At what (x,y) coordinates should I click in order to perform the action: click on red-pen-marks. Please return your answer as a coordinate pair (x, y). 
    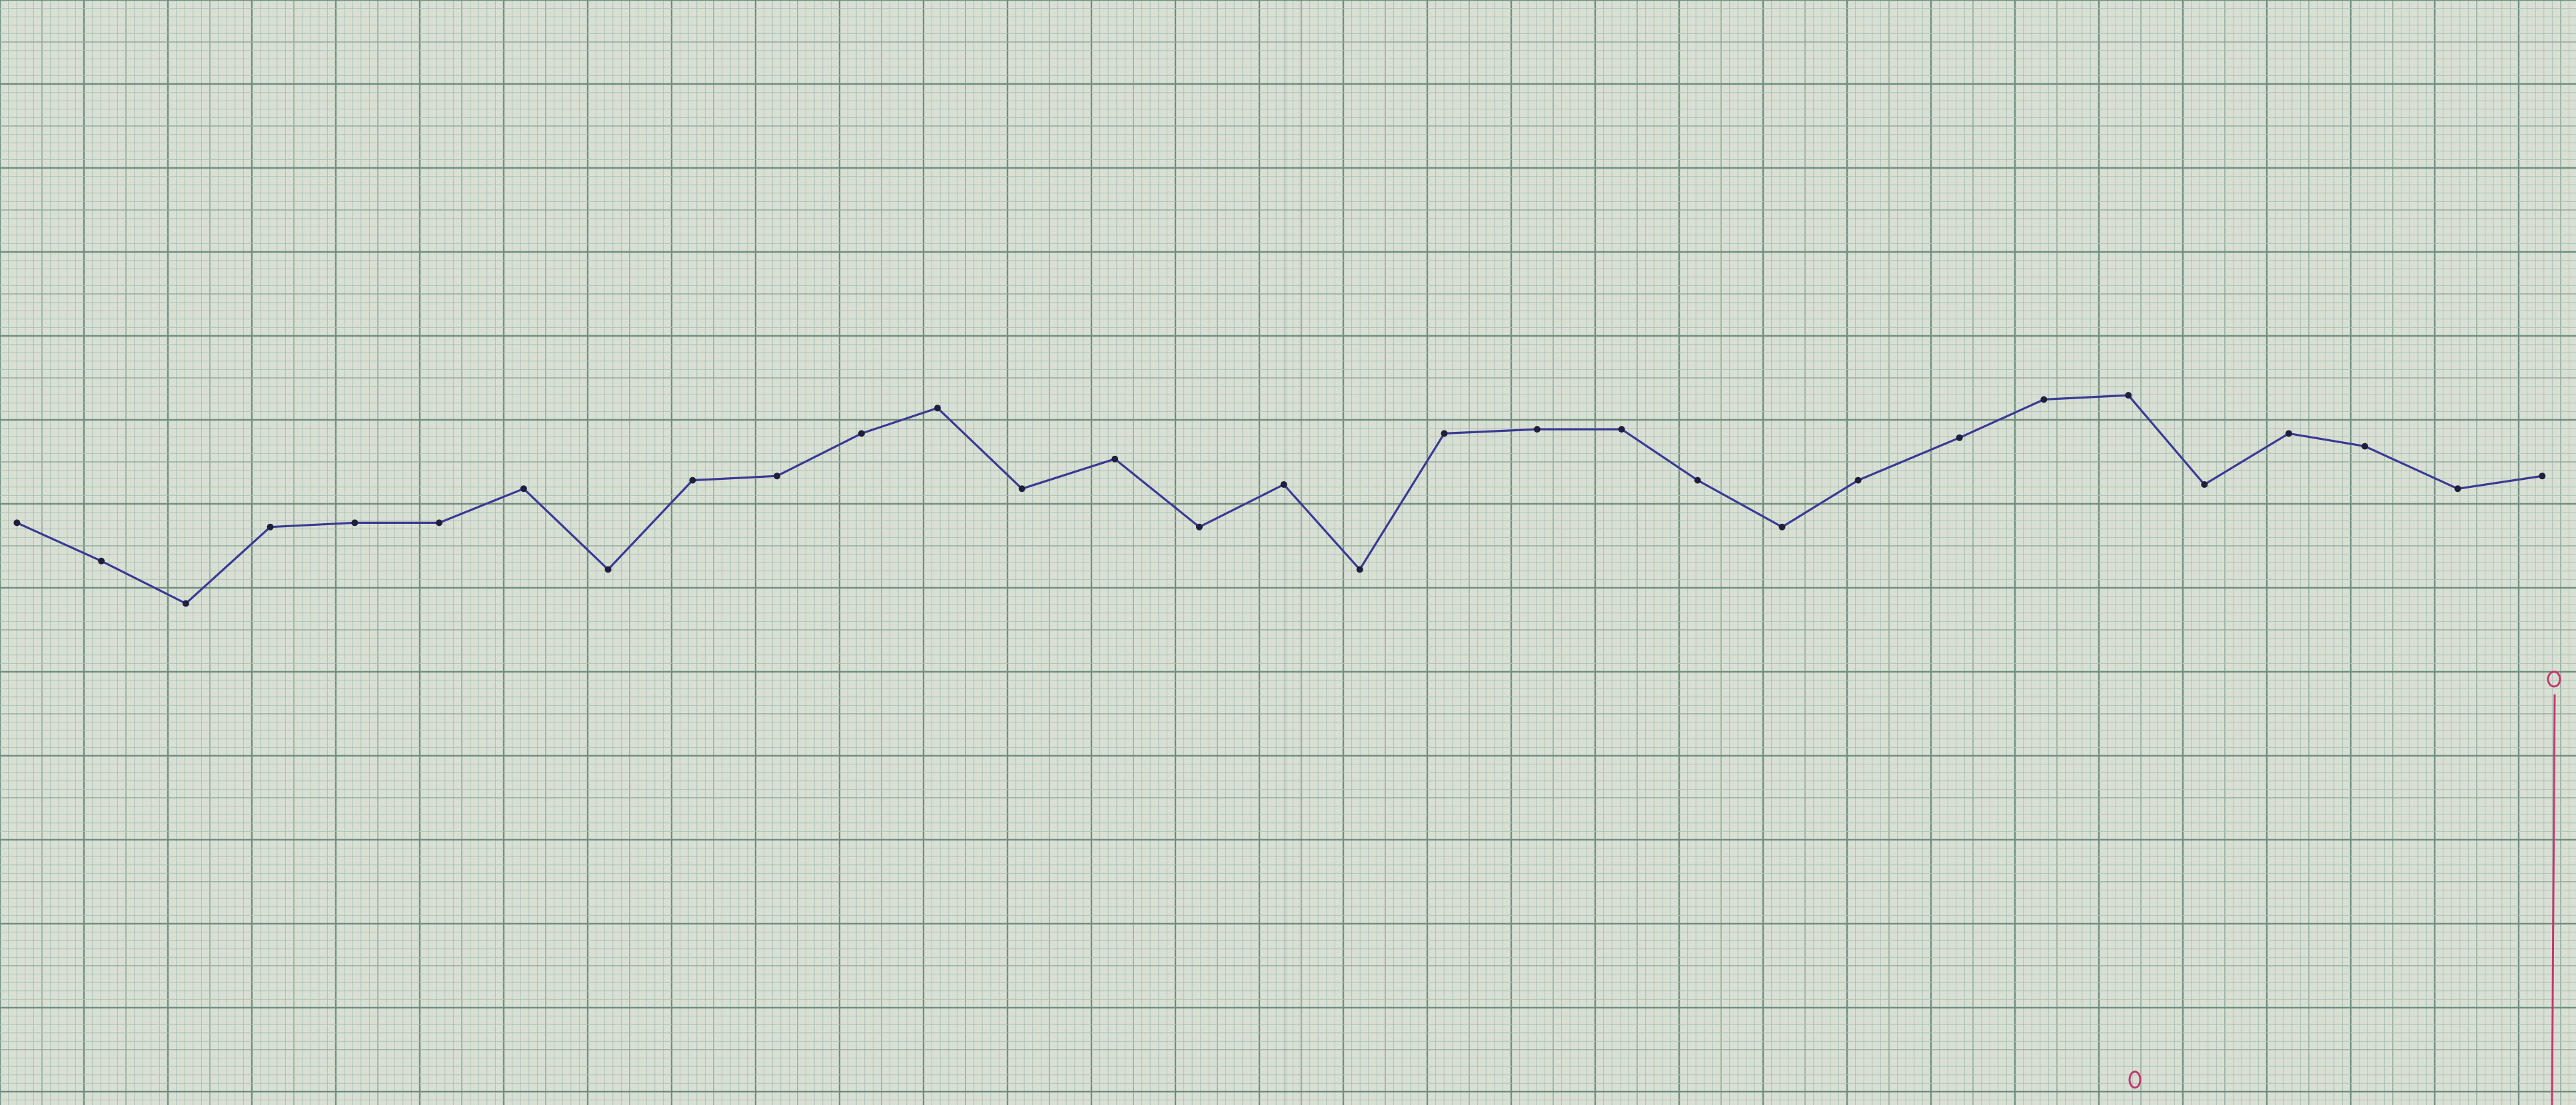
    Looking at the image, I should click on (2344, 888).